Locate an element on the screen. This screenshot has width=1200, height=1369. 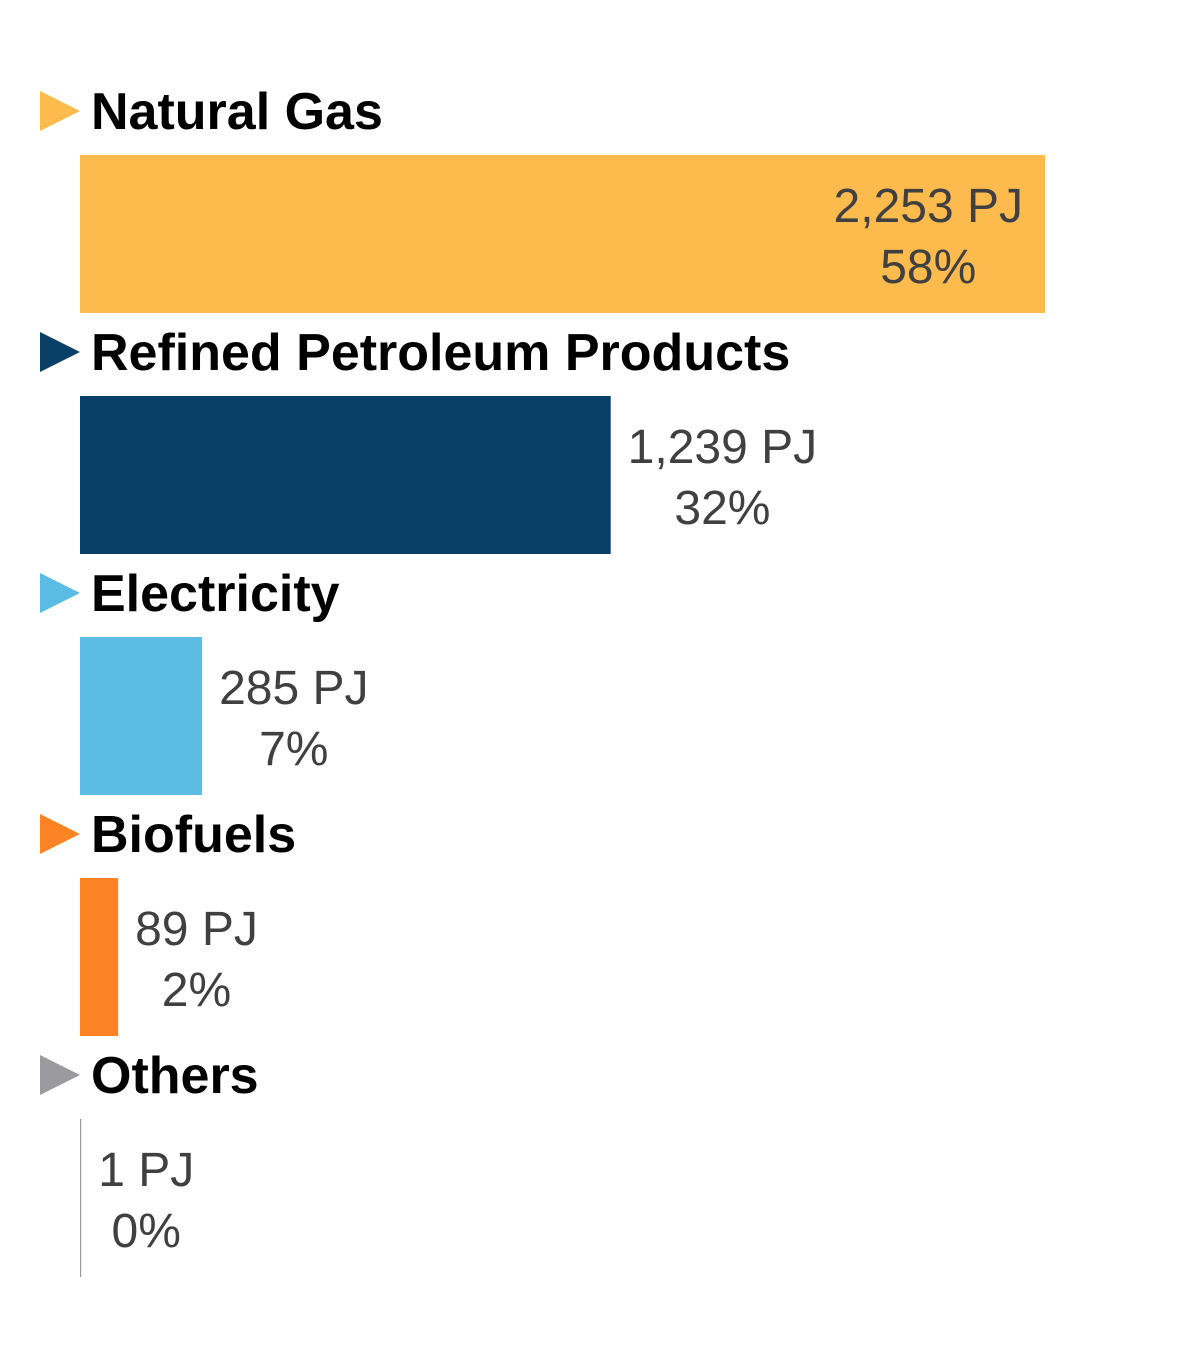
percent-label-electricity: 7% is located at coordinates (293, 749).